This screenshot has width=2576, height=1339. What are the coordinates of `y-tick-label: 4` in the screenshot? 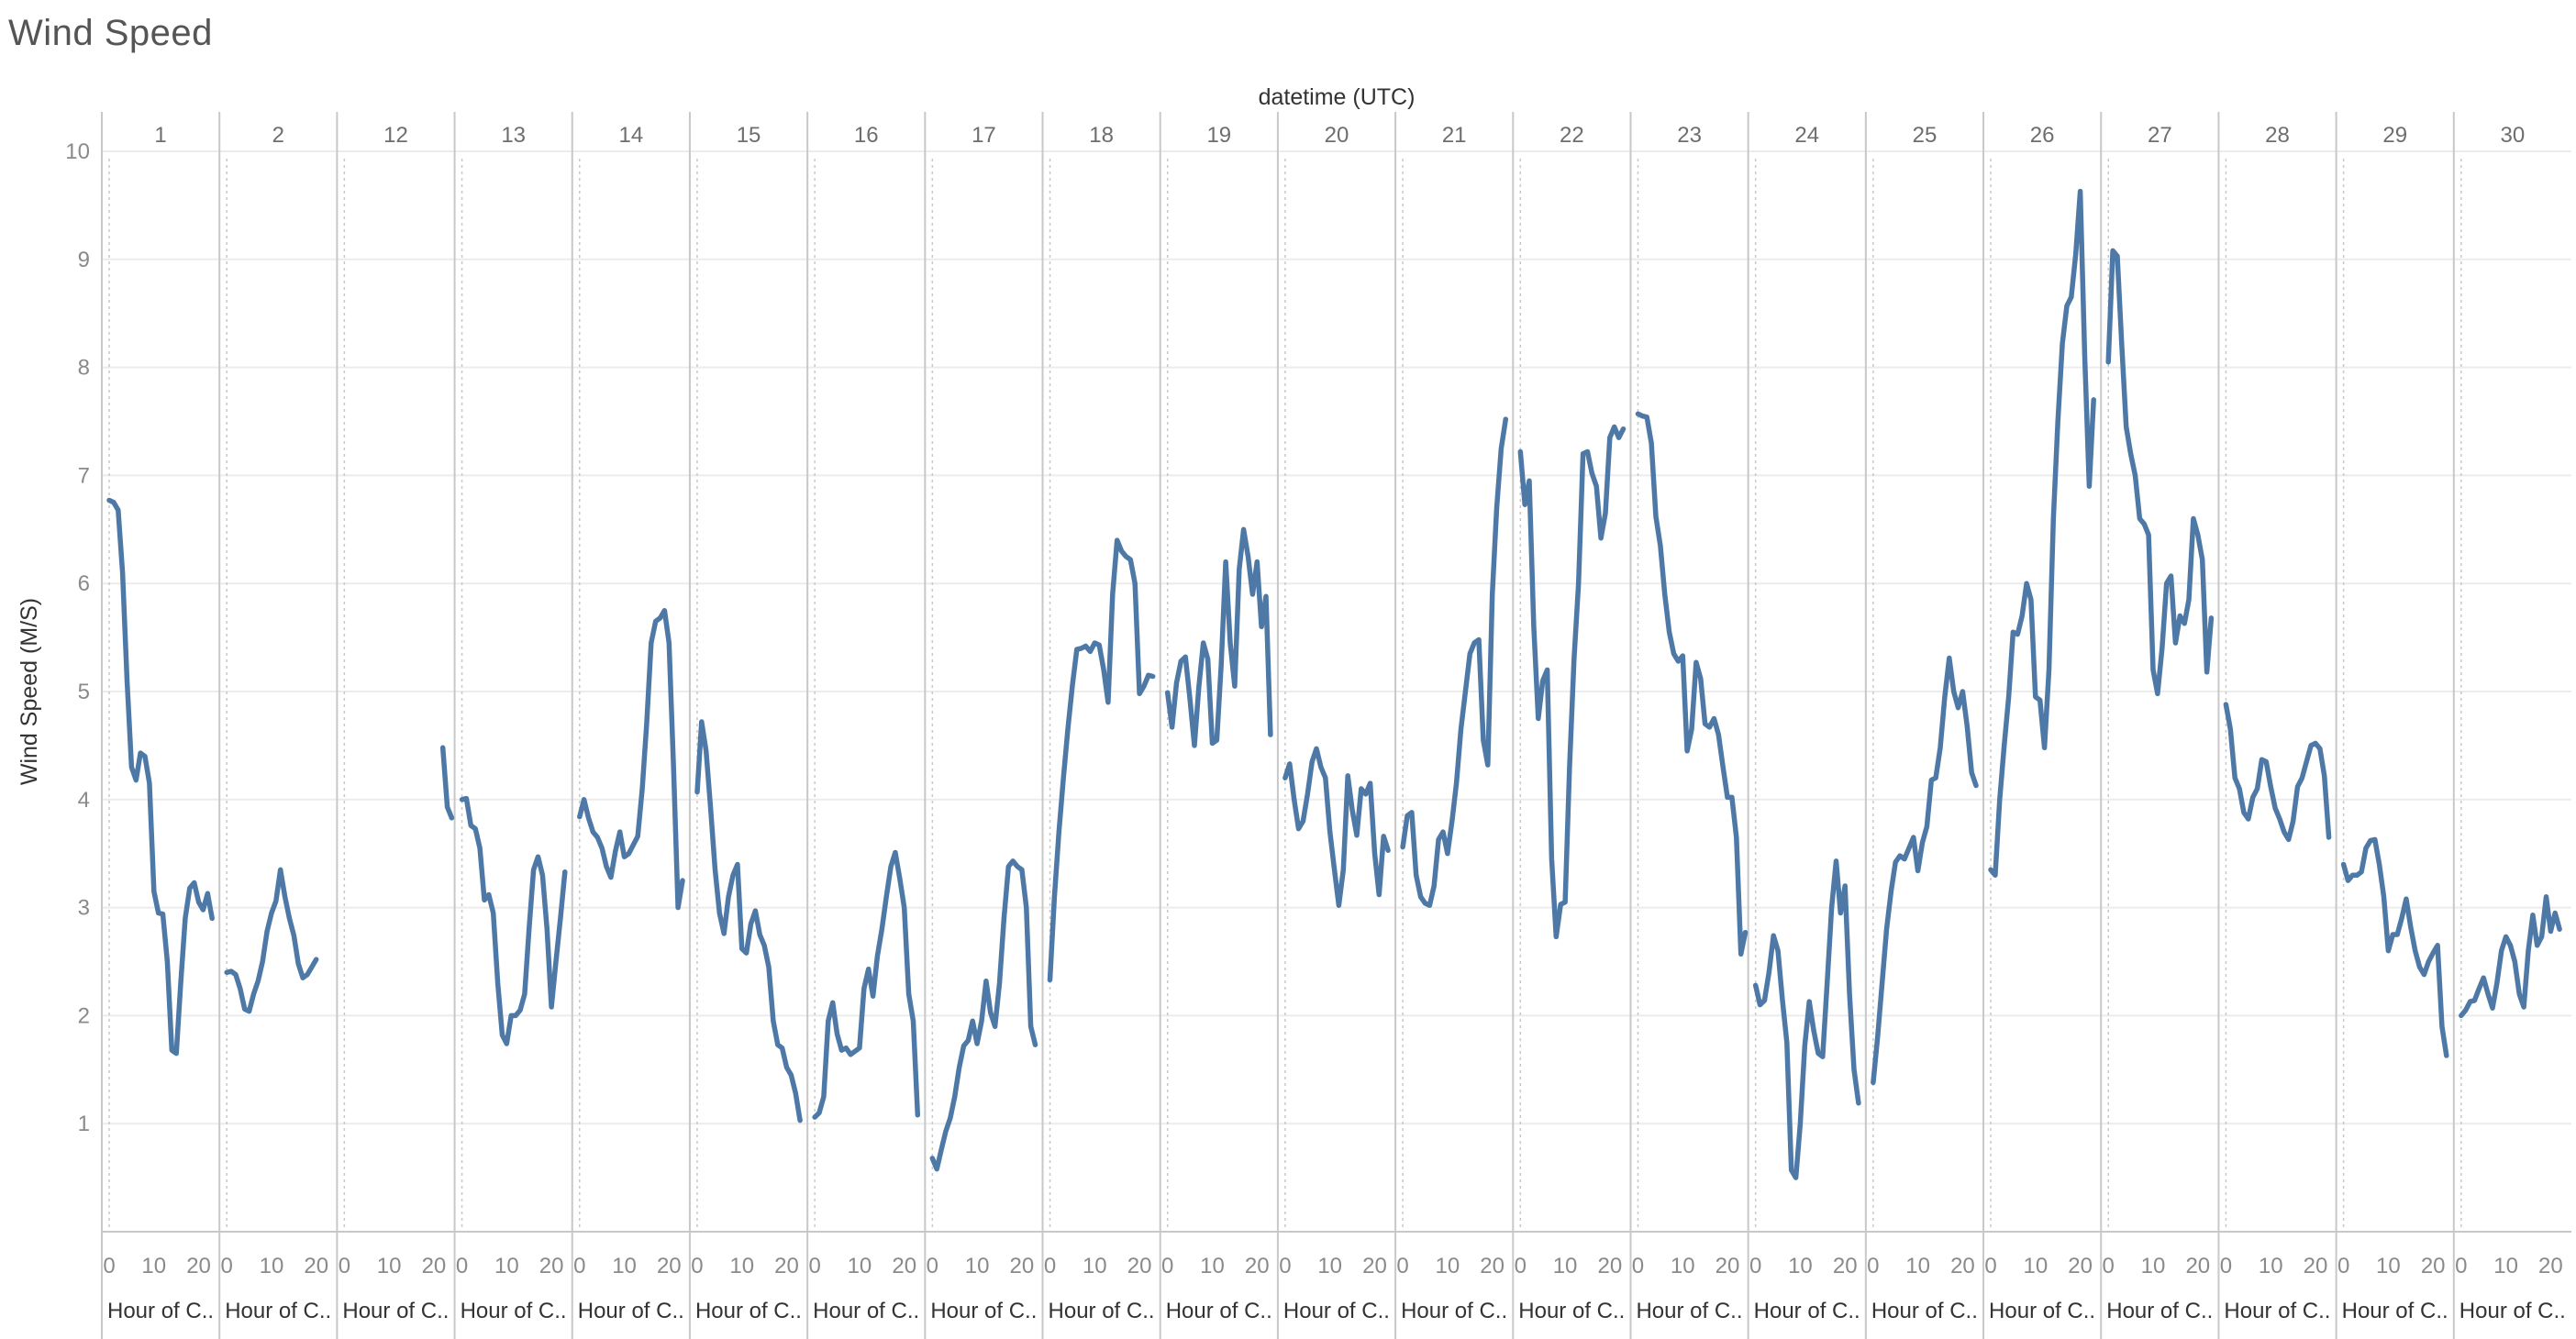 It's located at (84, 800).